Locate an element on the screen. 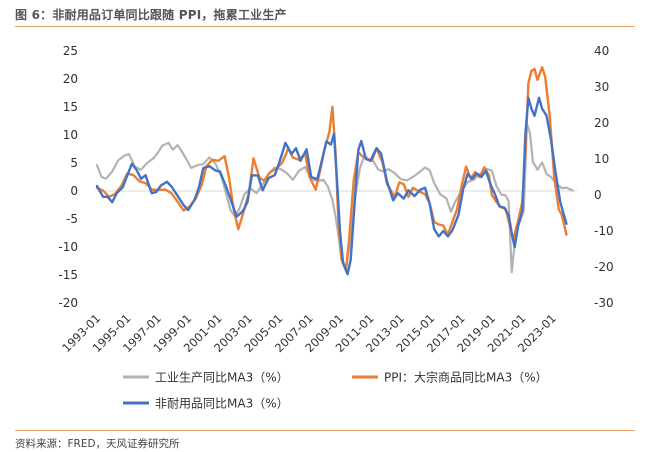  source-note: 资料来源：FRED，天风证券研究所 is located at coordinates (97, 444).